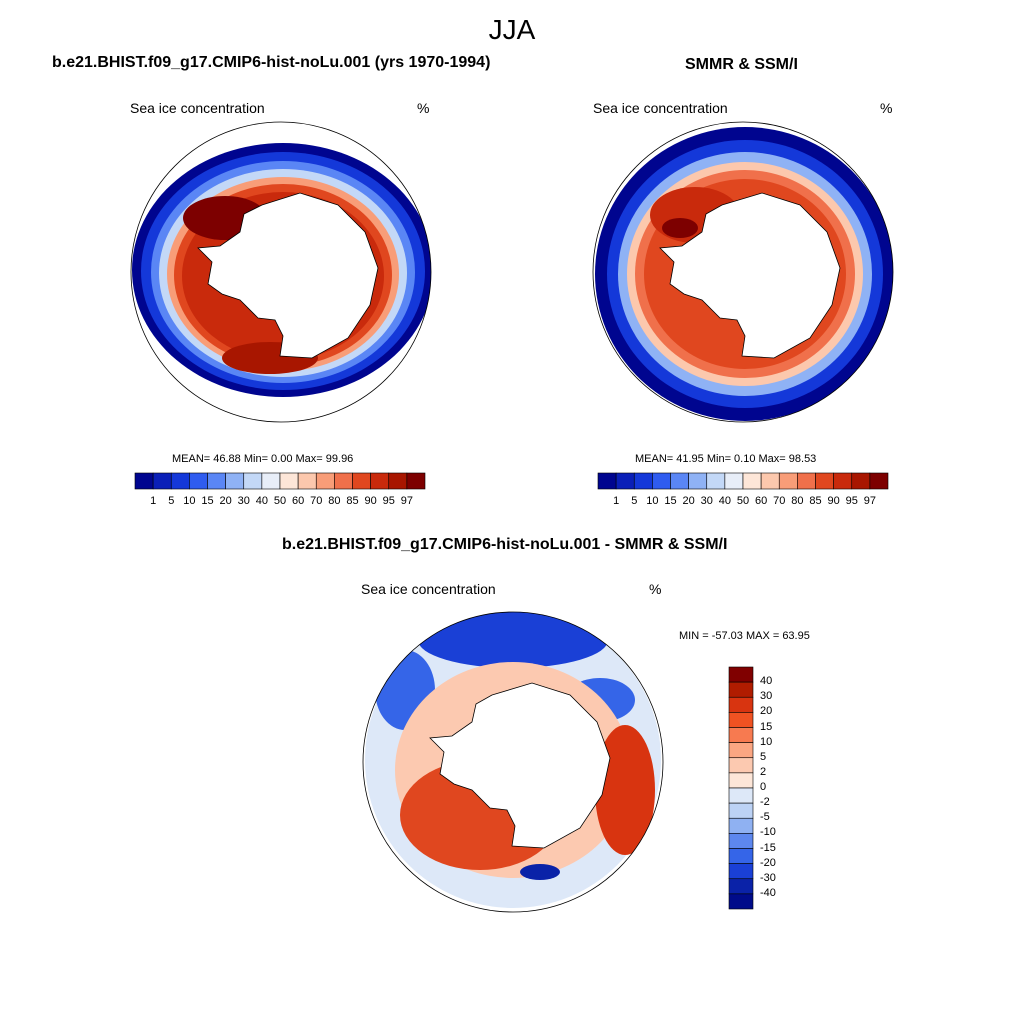 This screenshot has width=1024, height=1024. What do you see at coordinates (512, 29) in the screenshot?
I see `figure-title: JJA` at bounding box center [512, 29].